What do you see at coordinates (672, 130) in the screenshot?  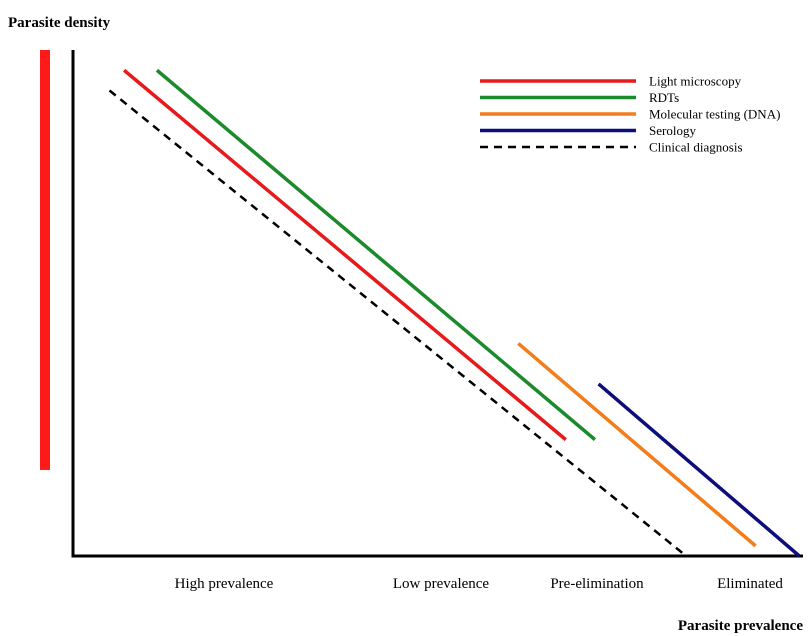 I see `legend-label-serology: Serology` at bounding box center [672, 130].